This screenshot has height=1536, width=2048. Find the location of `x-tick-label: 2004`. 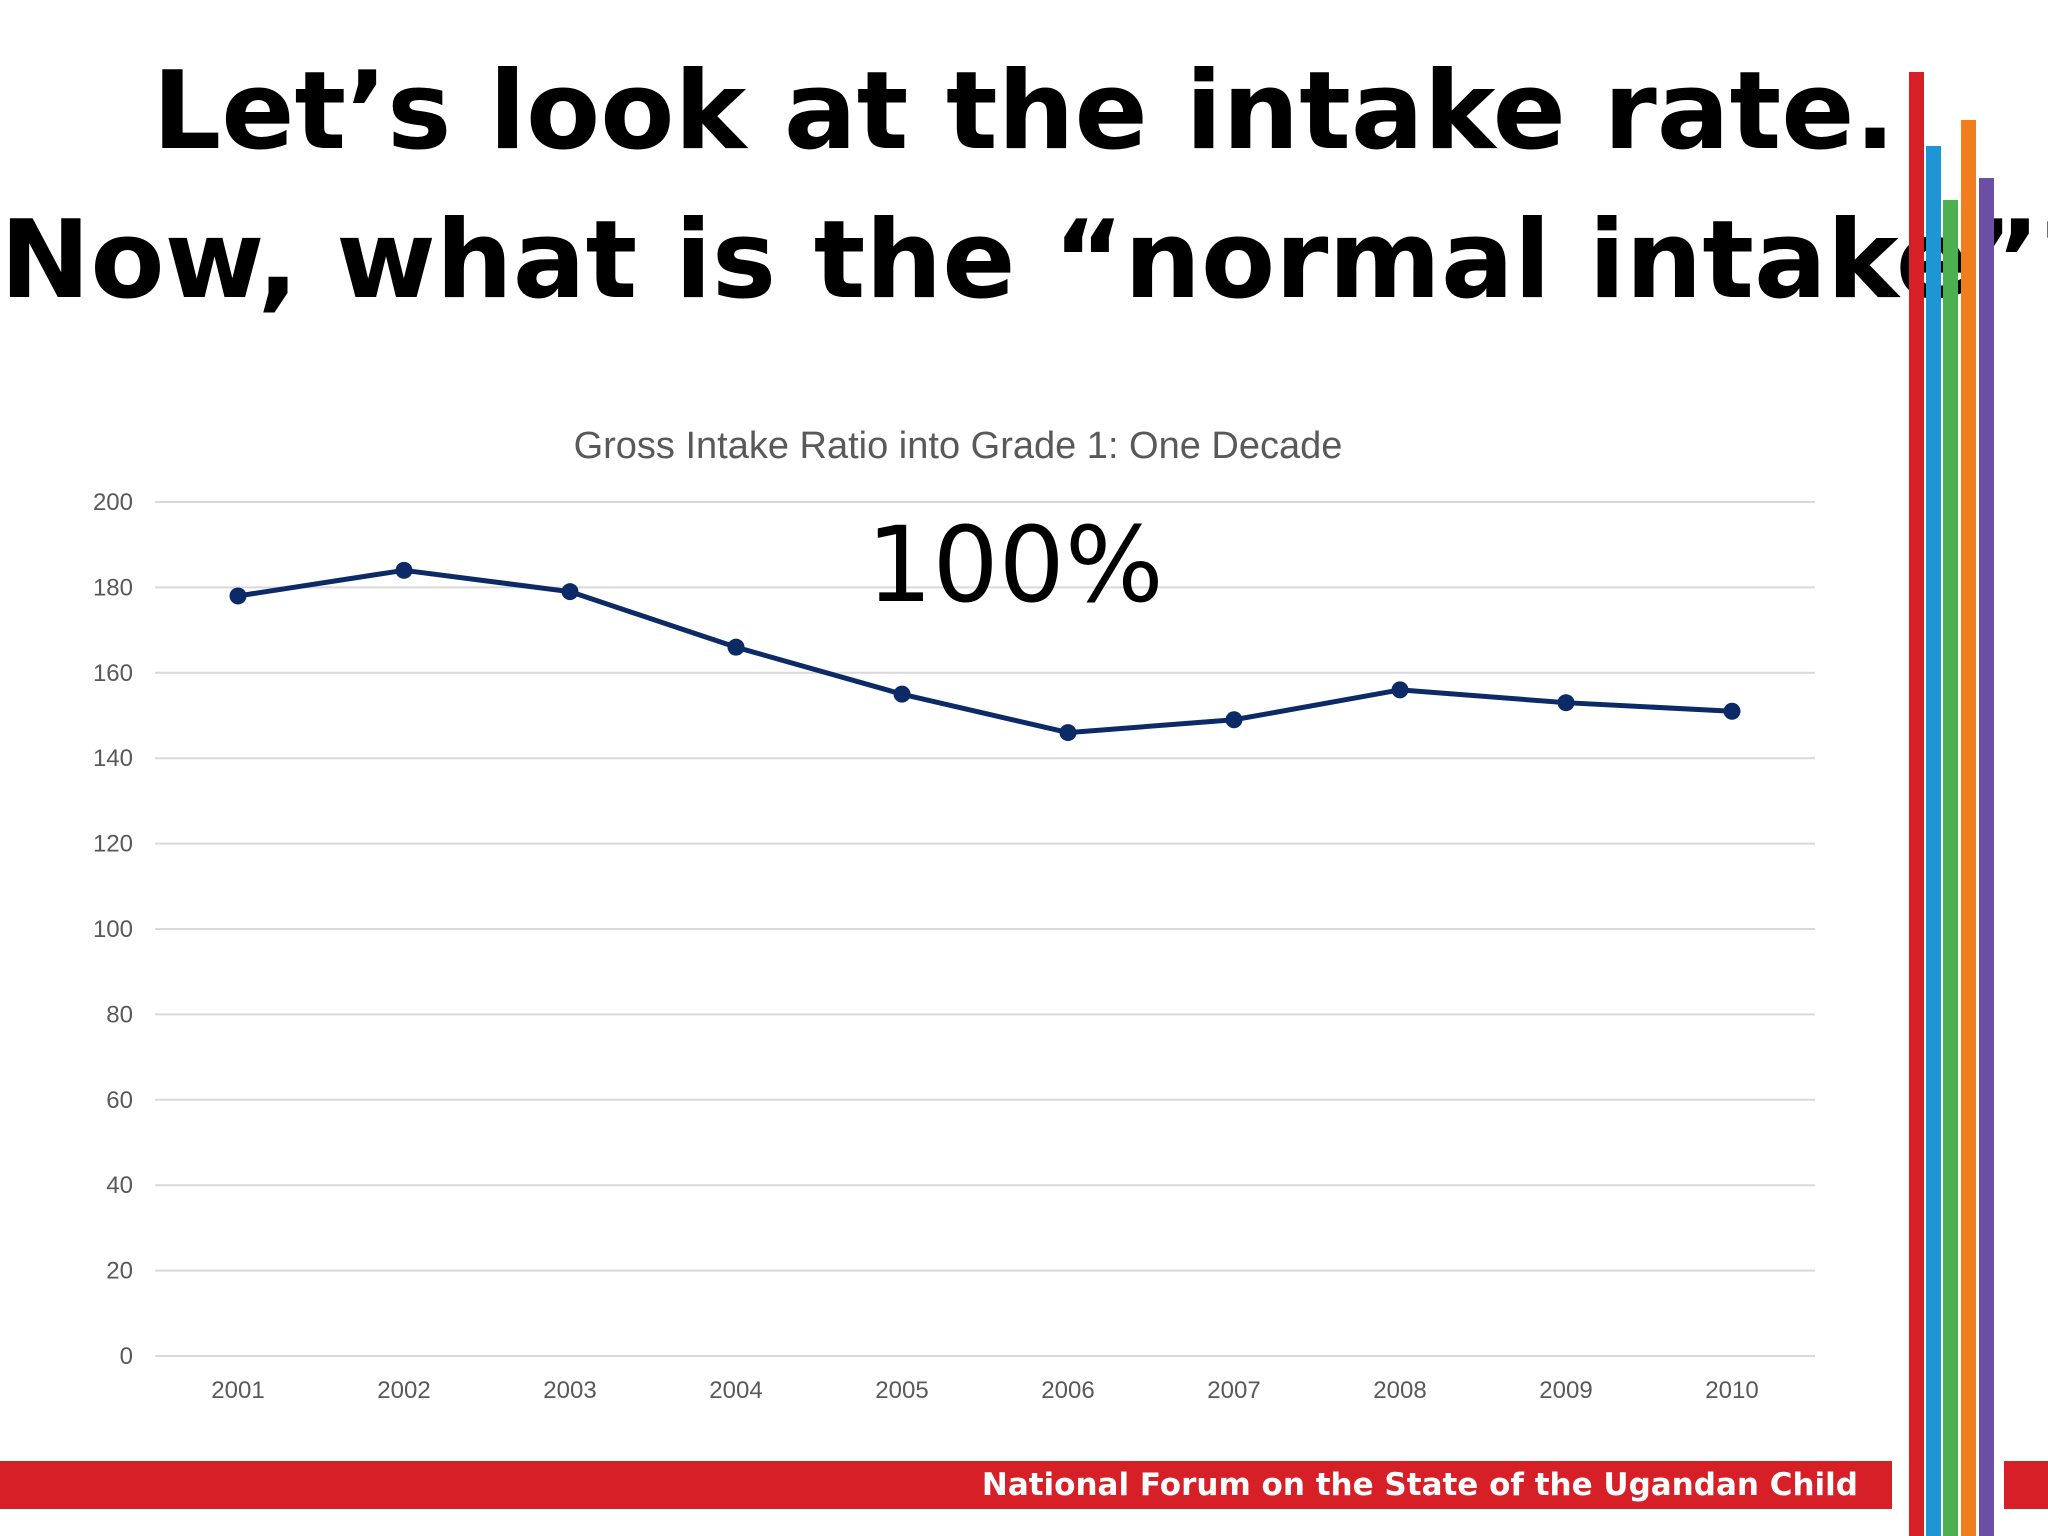

x-tick-label: 2004 is located at coordinates (735, 1390).